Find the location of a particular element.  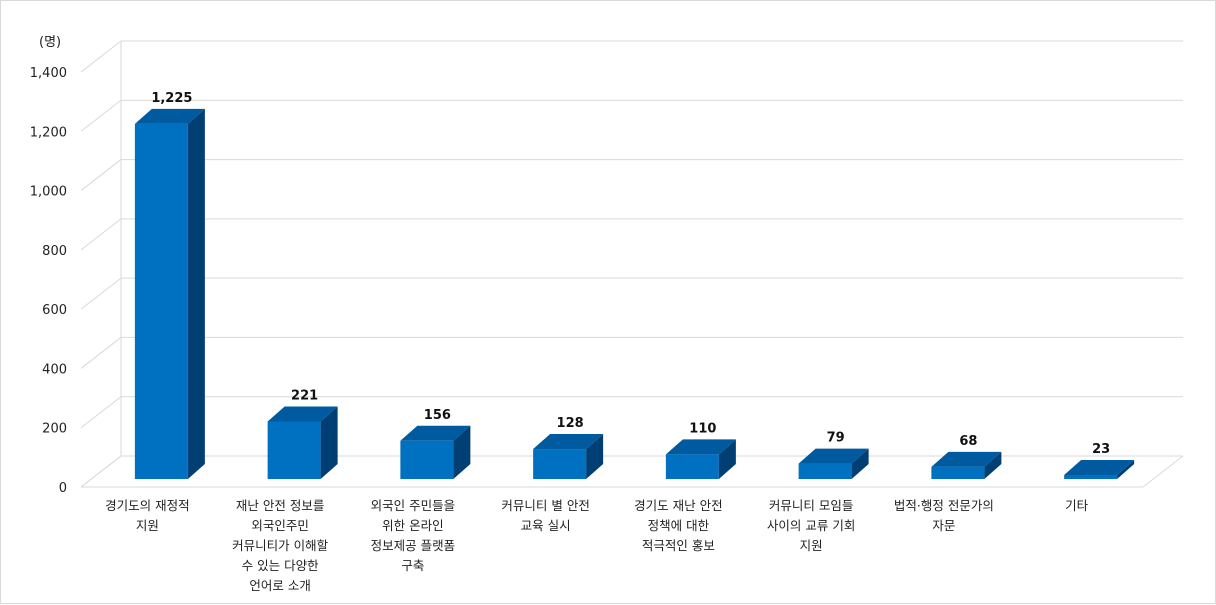

category-label: 커뮤니티 모임들 사이의 교류 기회 지원 is located at coordinates (811, 525).